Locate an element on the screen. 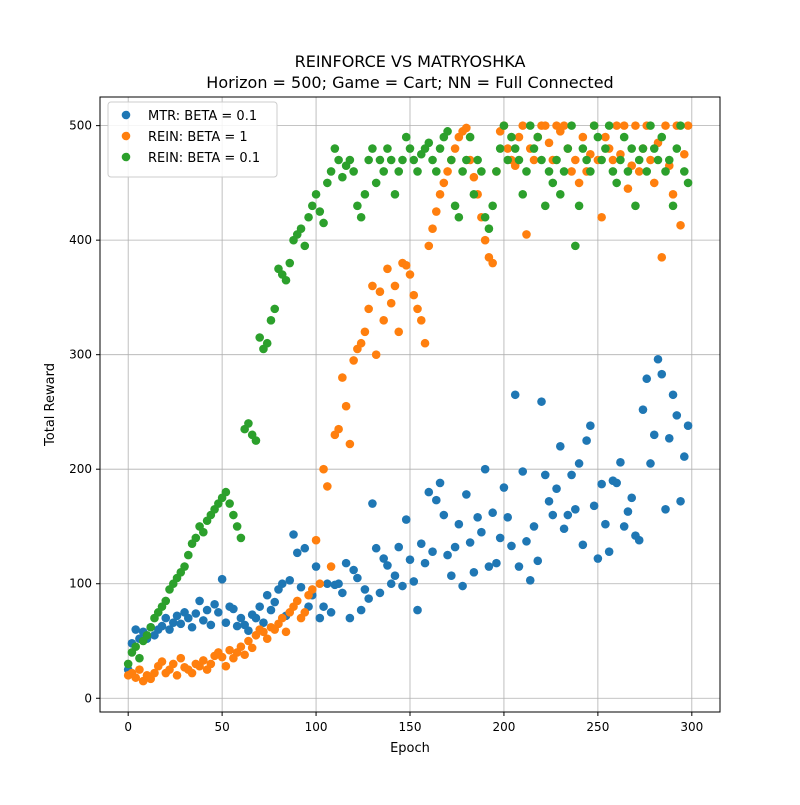 This screenshot has width=800, height=805. legend-box is located at coordinates (192, 139).